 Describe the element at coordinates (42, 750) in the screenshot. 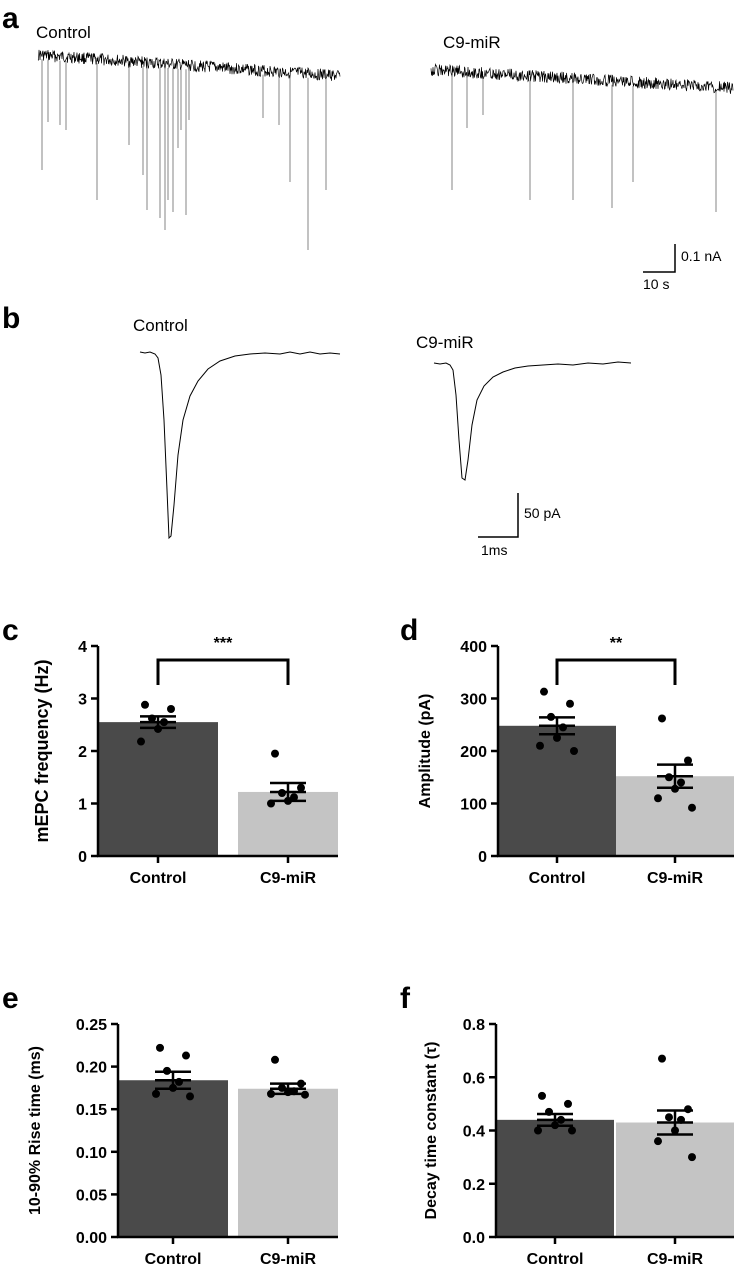

I see `y-axis-title: mEPC frequency (Hz)` at that location.